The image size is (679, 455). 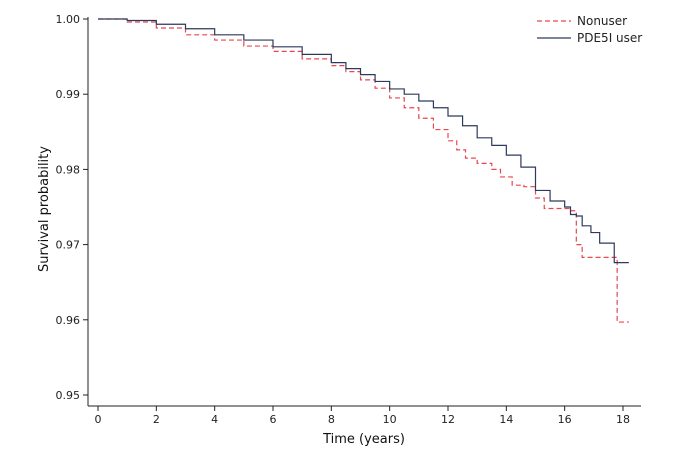 I want to click on legend-label: Nonuser, so click(x=602, y=21).